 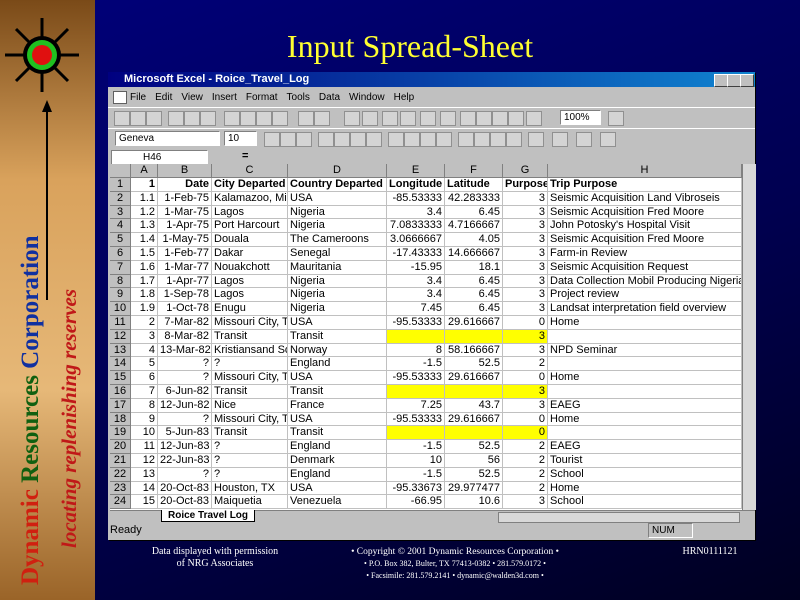 What do you see at coordinates (185, 502) in the screenshot?
I see `cell: 20-Oct-83` at bounding box center [185, 502].